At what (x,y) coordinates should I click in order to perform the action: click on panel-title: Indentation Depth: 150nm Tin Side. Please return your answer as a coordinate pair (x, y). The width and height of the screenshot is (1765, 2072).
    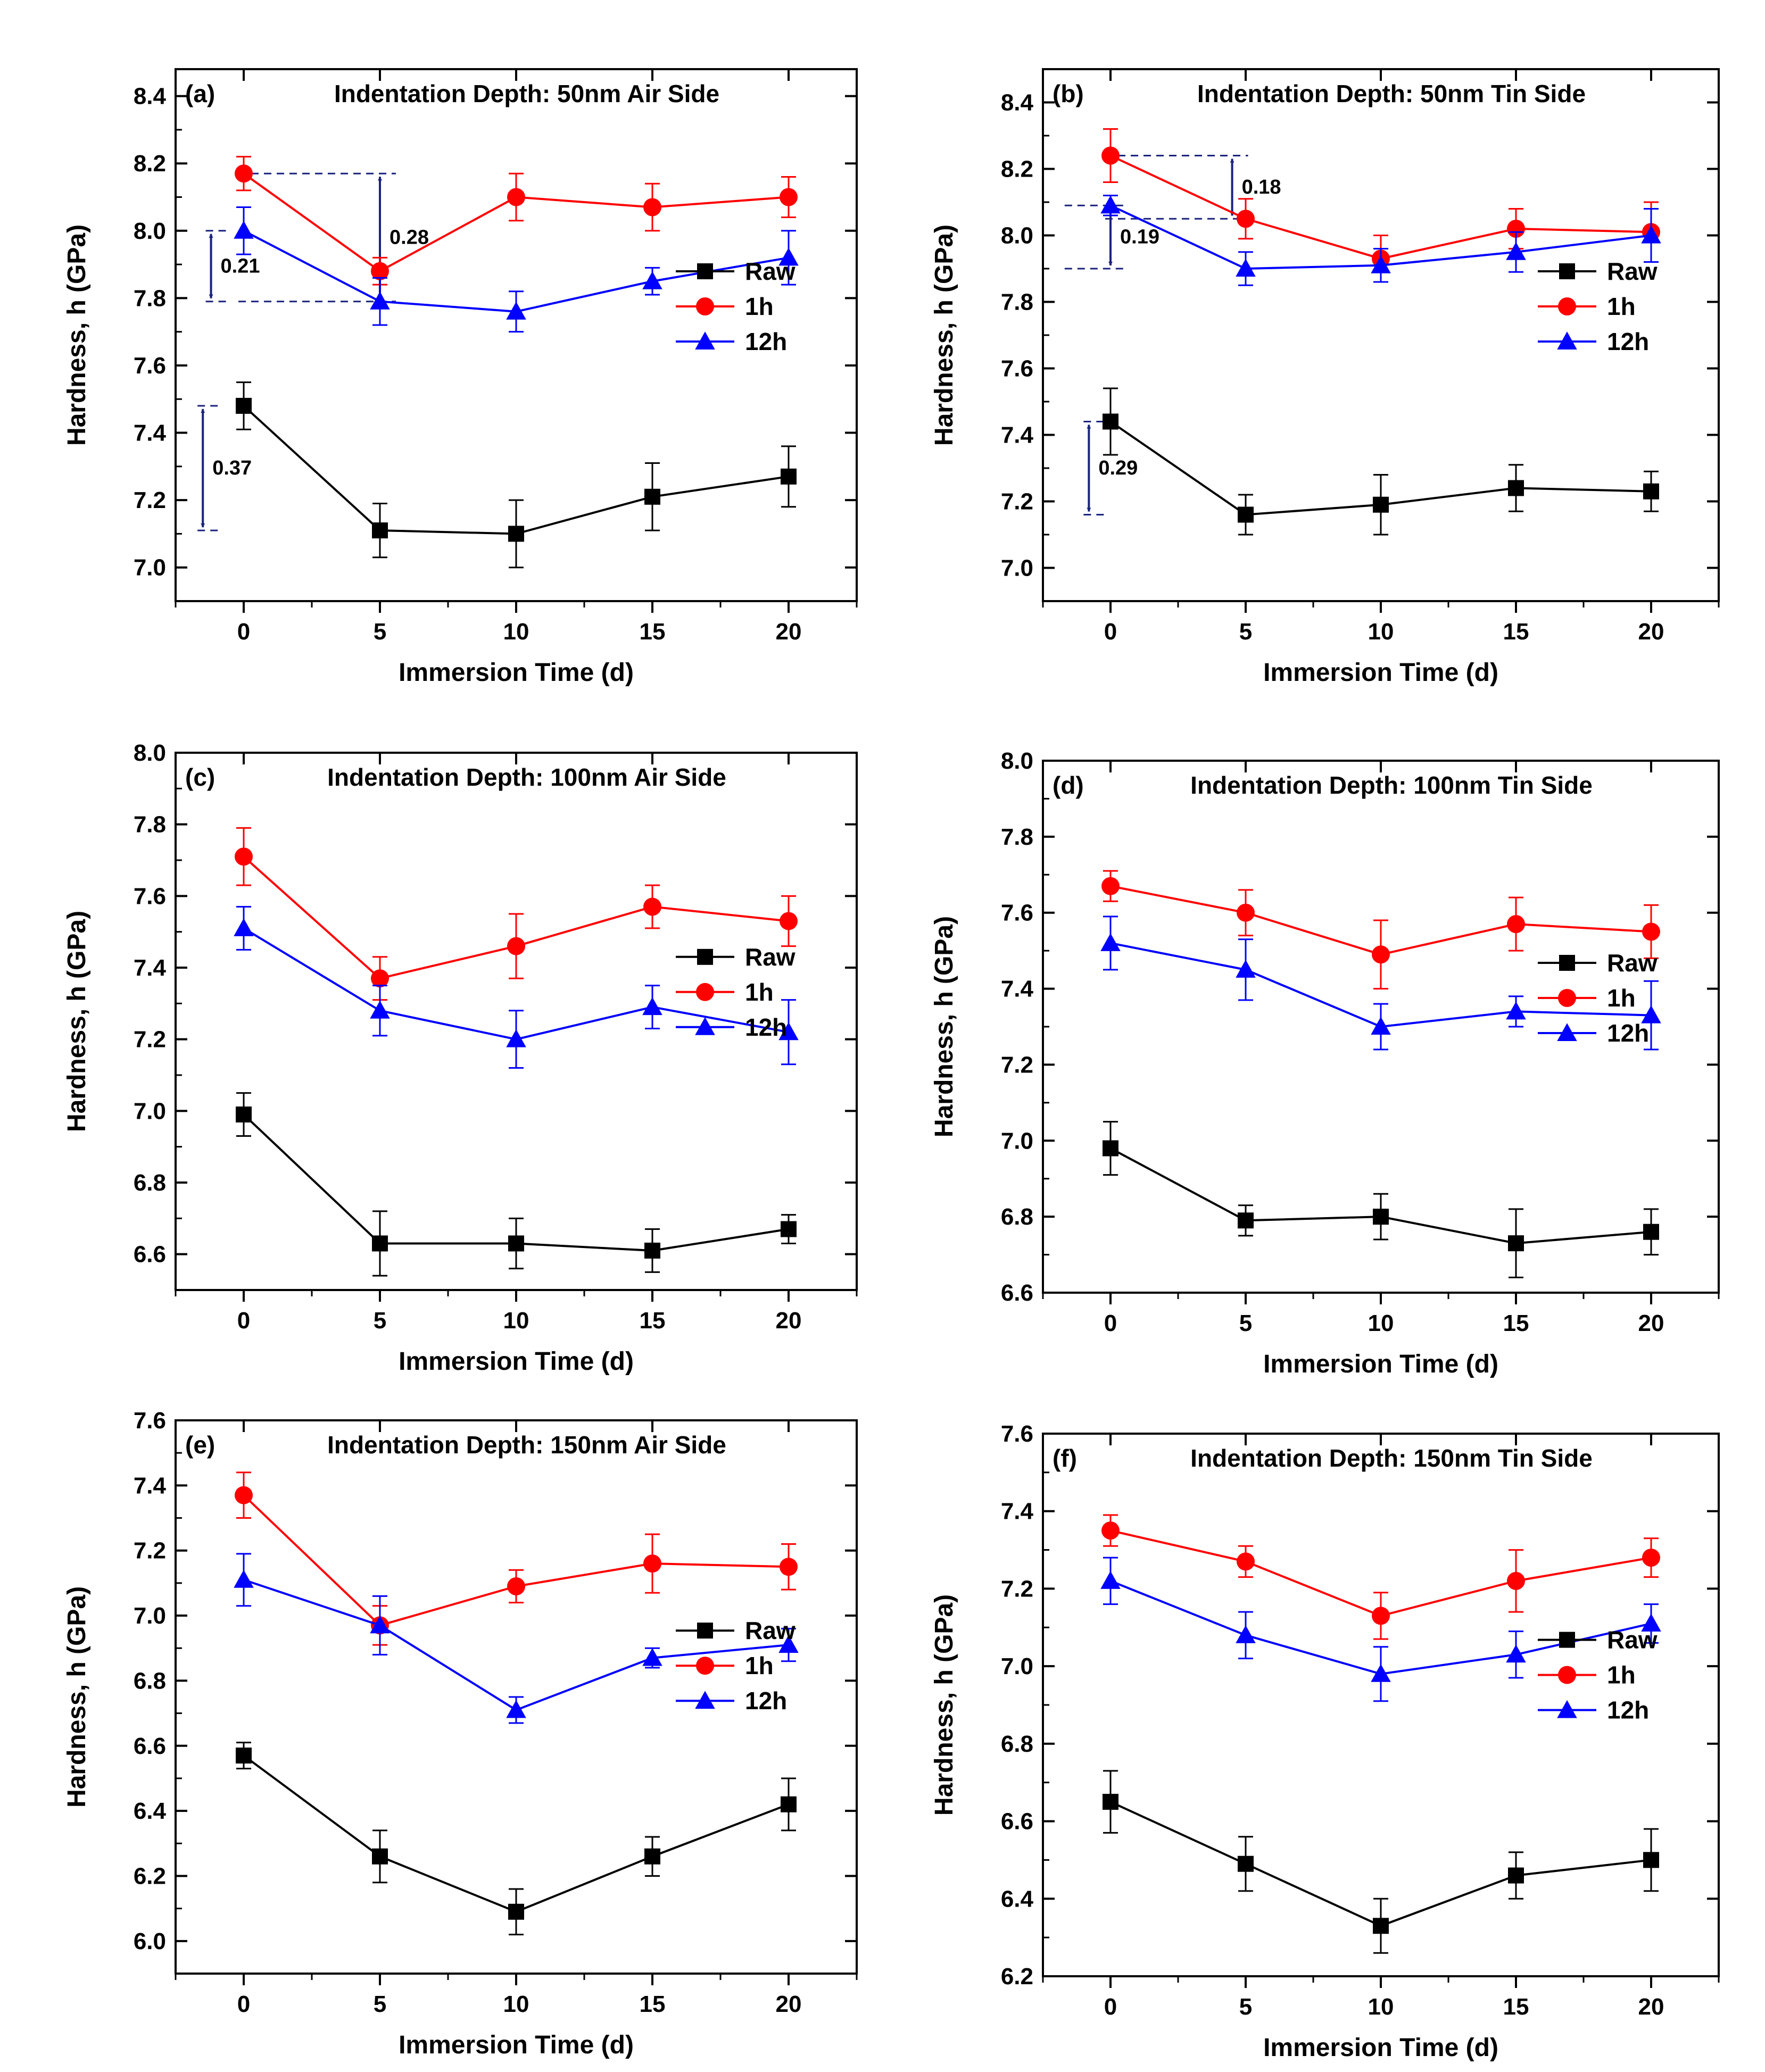
    Looking at the image, I should click on (1391, 1458).